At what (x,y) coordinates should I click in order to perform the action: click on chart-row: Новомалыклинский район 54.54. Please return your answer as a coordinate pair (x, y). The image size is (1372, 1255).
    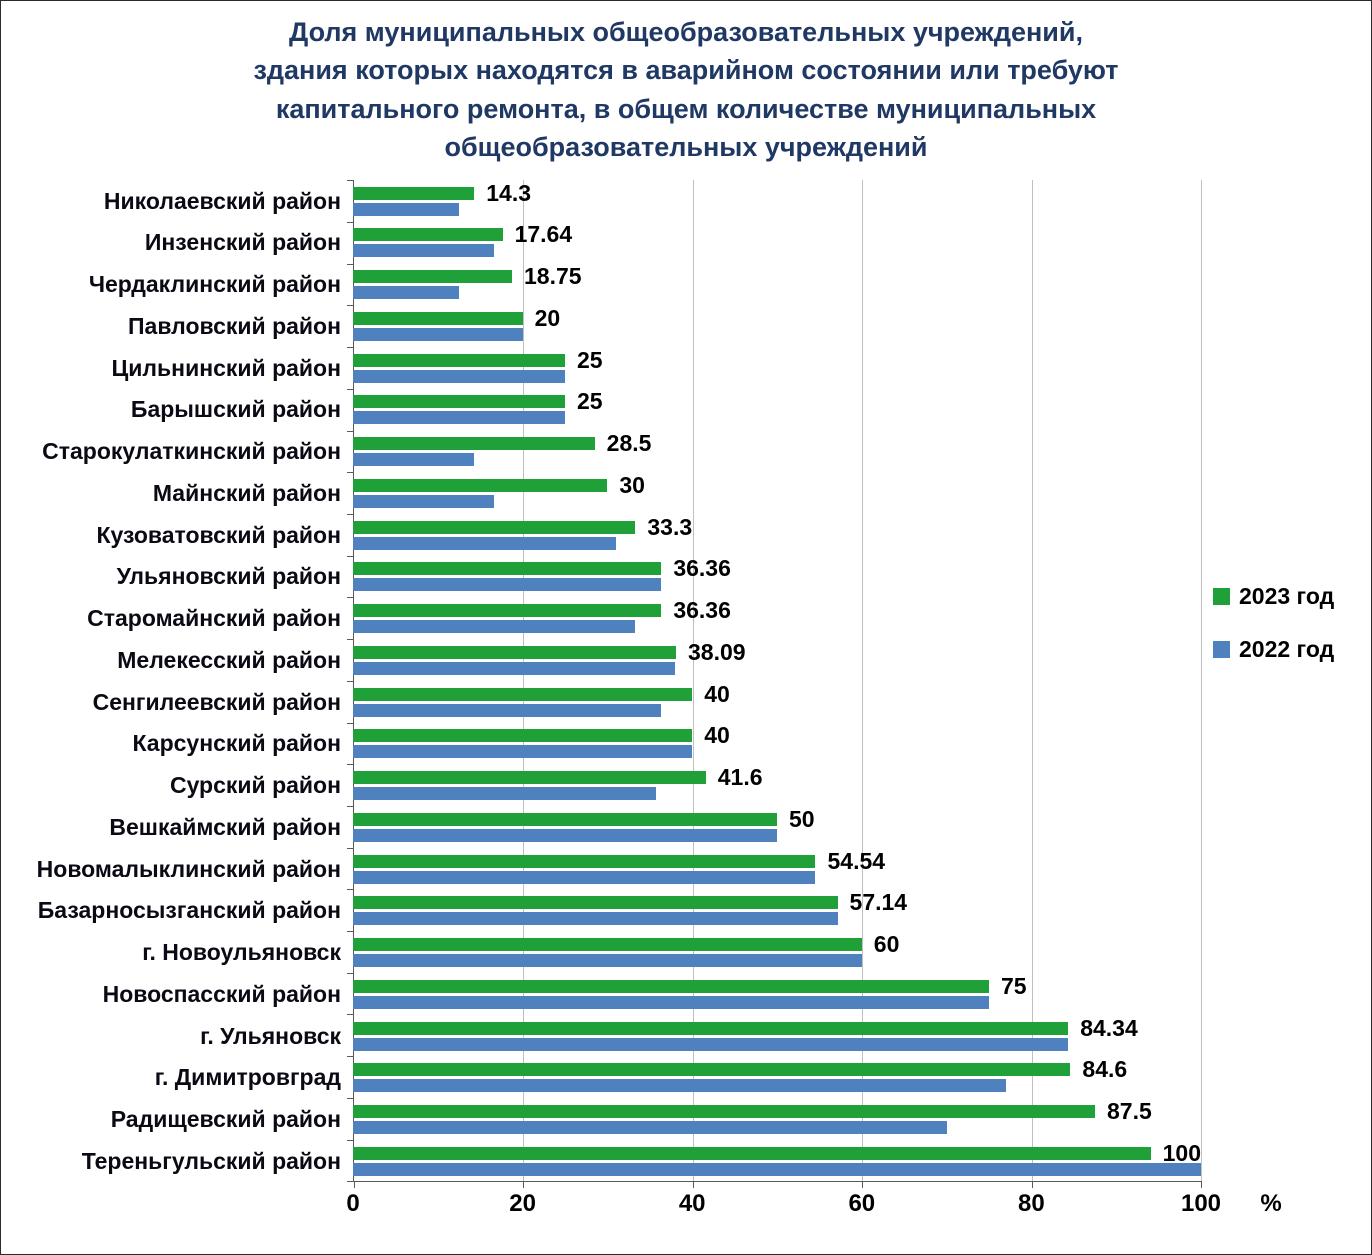
    Looking at the image, I should click on (602, 869).